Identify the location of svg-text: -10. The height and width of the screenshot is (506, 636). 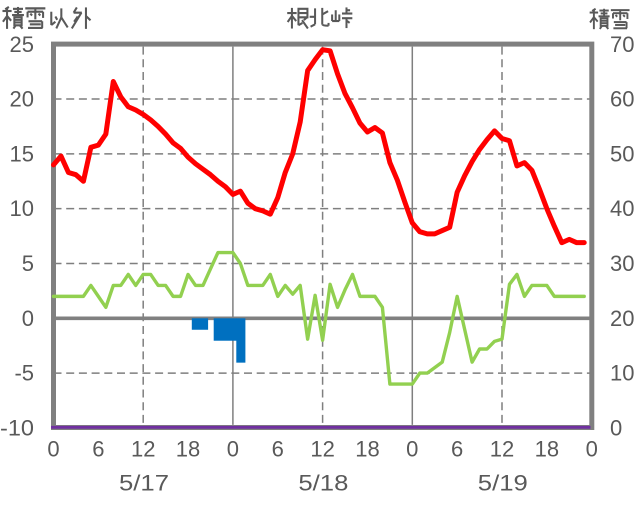
(17, 427).